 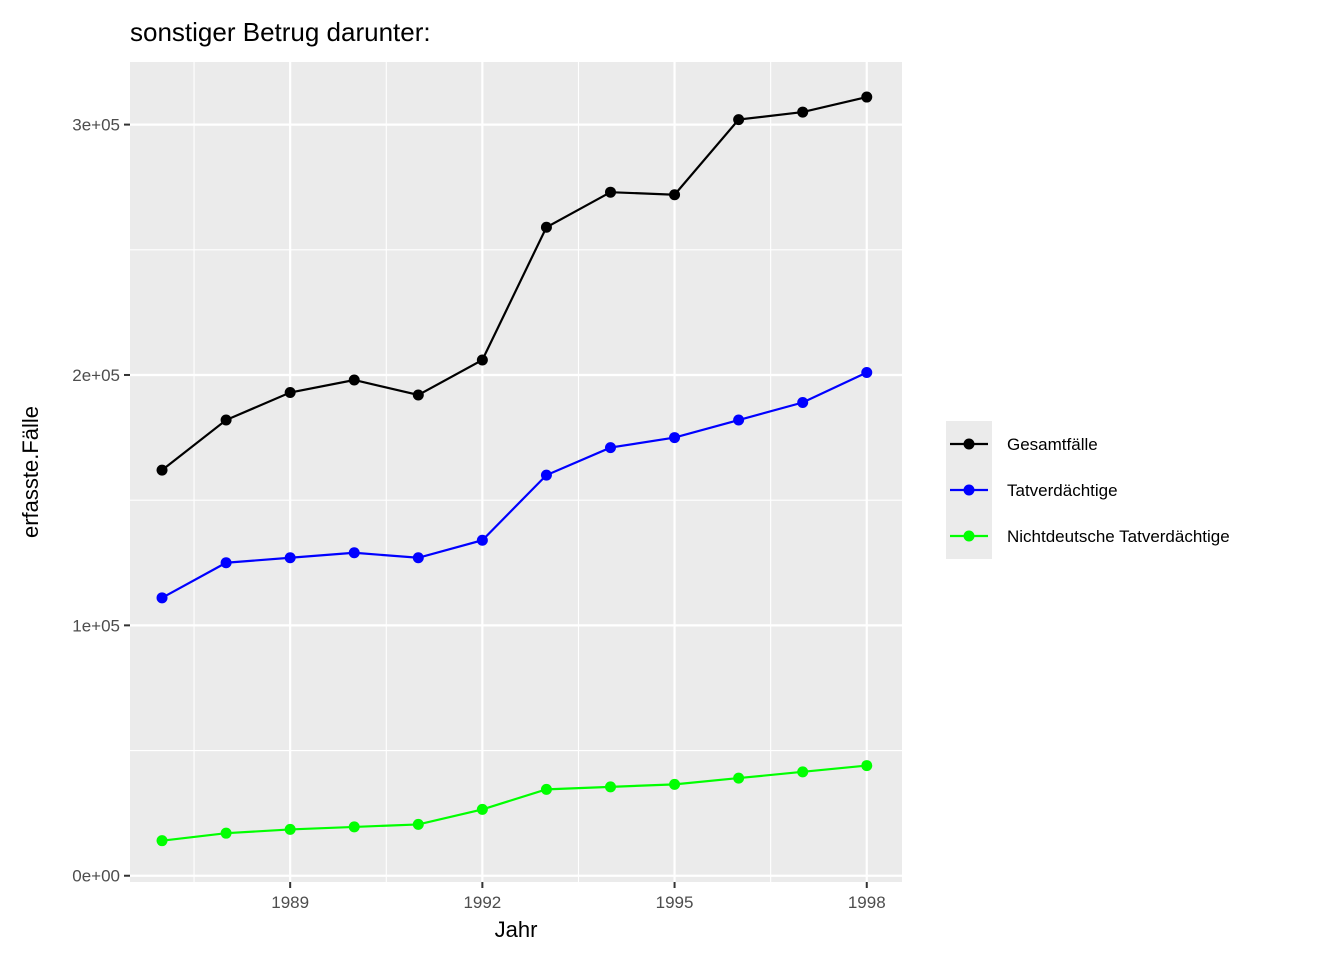 I want to click on y-tick-label: 0e+00, so click(x=96, y=876).